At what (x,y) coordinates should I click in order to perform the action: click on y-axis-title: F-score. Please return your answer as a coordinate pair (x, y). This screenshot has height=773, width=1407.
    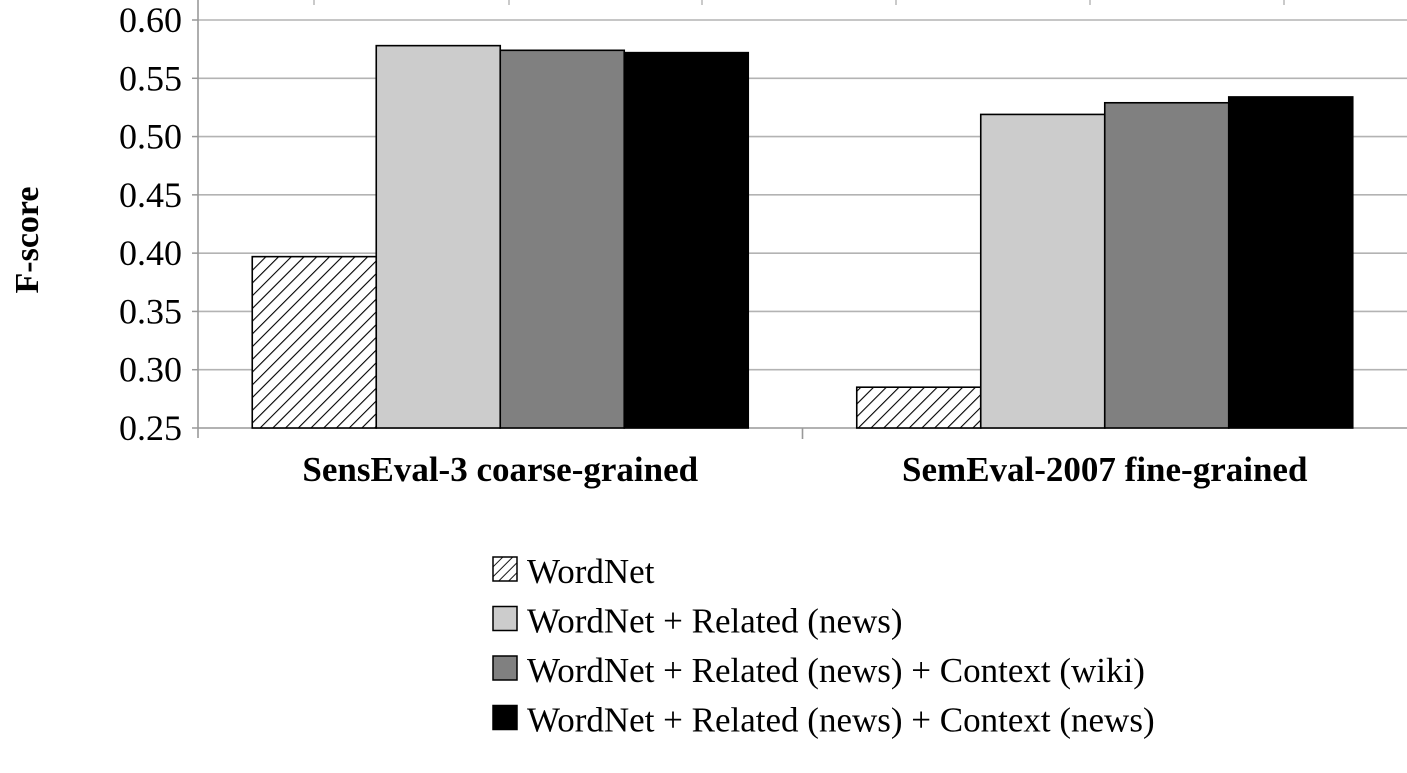
    Looking at the image, I should click on (27, 240).